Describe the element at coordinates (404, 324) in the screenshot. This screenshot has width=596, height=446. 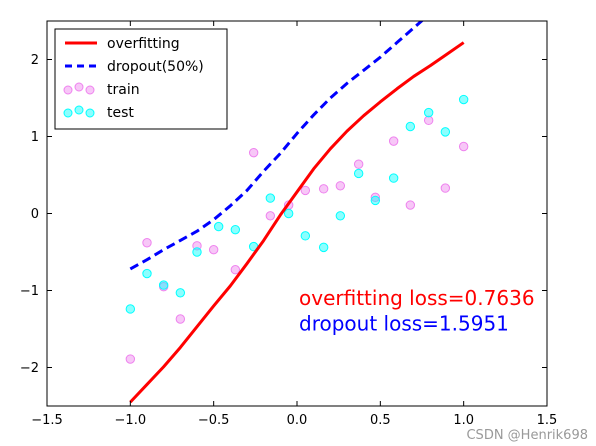
I see `dropout-loss-annotation: dropout loss=1.5951` at that location.